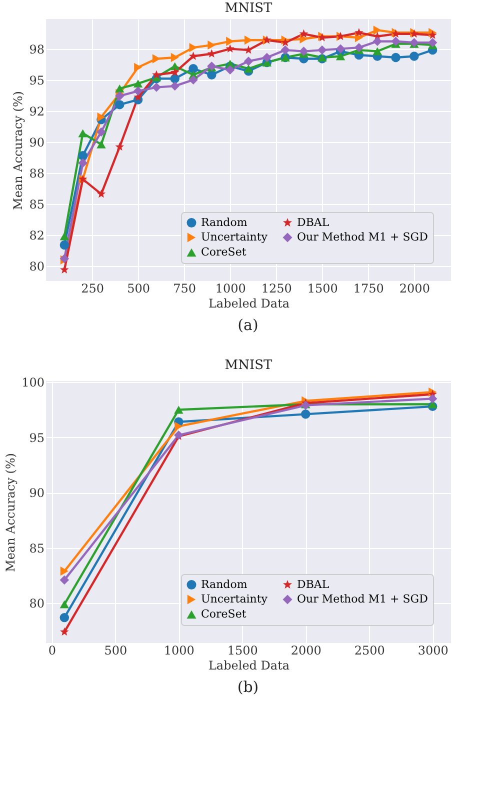 Image resolution: width=484 pixels, height=793 pixels. What do you see at coordinates (92, 289) in the screenshot?
I see `x-tick-label: 250` at bounding box center [92, 289].